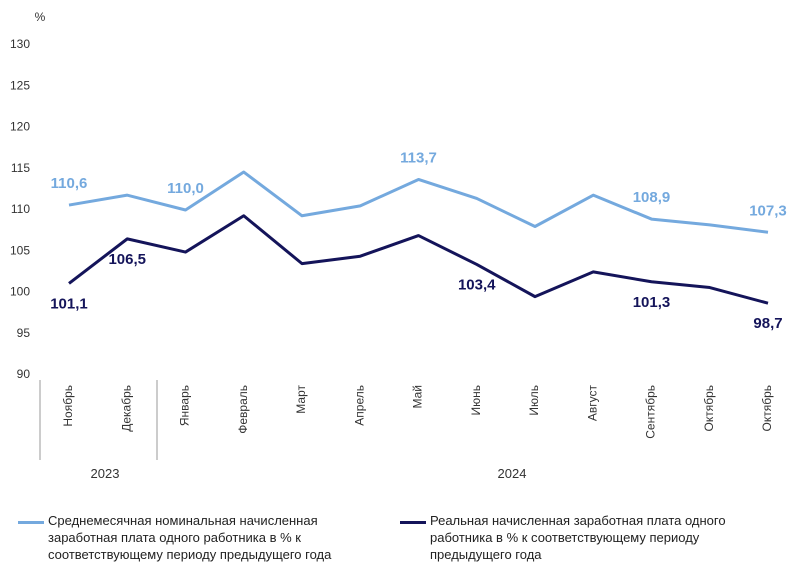  Describe the element at coordinates (127, 259) in the screenshot. I see `data-label: 106,5` at that location.